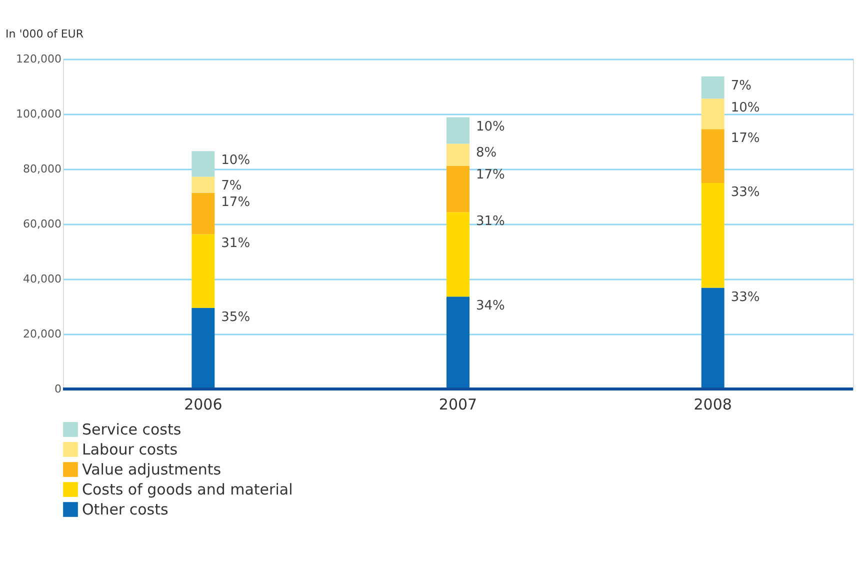  What do you see at coordinates (45, 34) in the screenshot?
I see `y-axis-title: In '000 of EUR` at bounding box center [45, 34].